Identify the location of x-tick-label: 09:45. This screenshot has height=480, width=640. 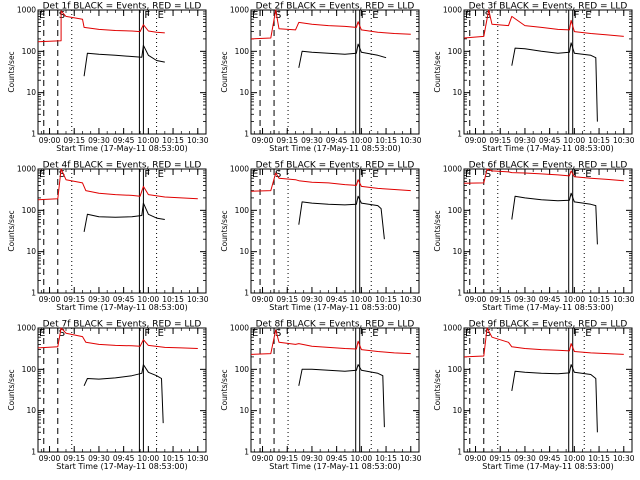
(124, 299).